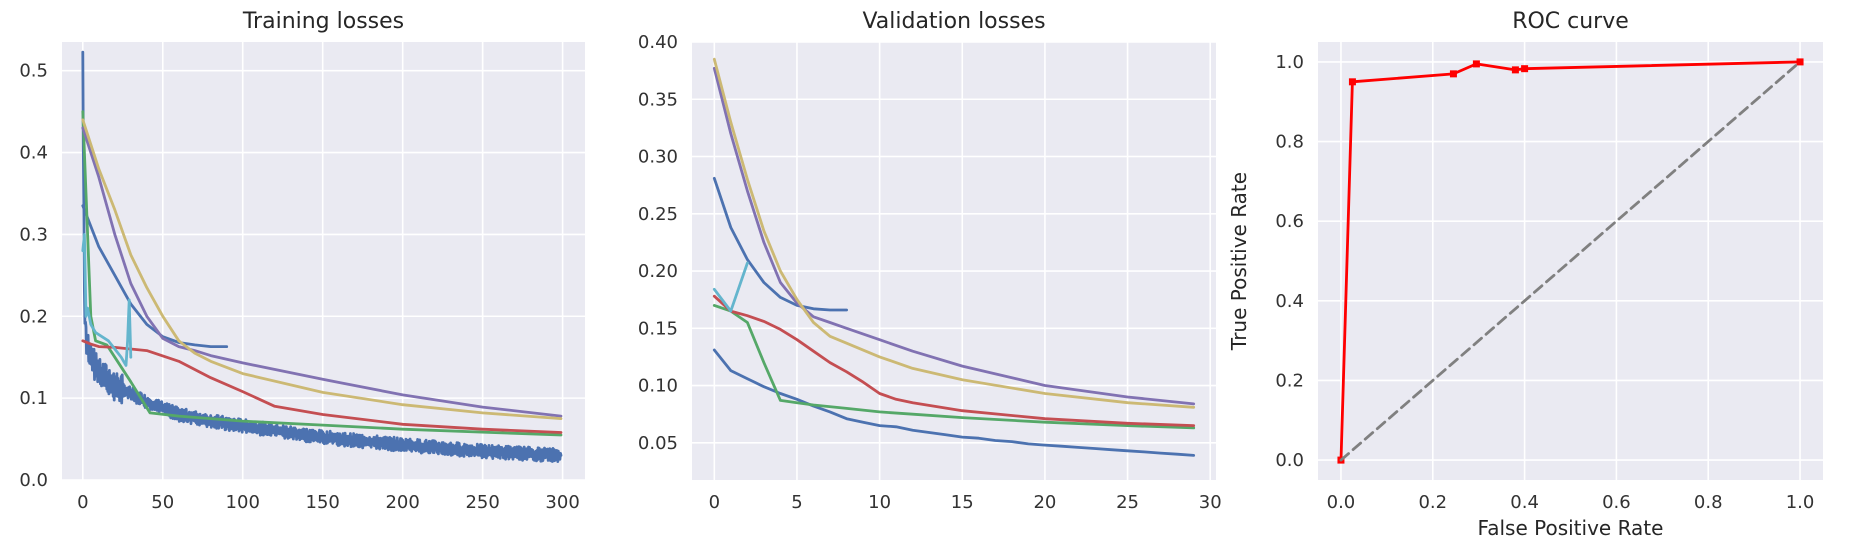 The height and width of the screenshot is (555, 1860). Describe the element at coordinates (33, 234) in the screenshot. I see `y-tick-label: 0.3` at that location.